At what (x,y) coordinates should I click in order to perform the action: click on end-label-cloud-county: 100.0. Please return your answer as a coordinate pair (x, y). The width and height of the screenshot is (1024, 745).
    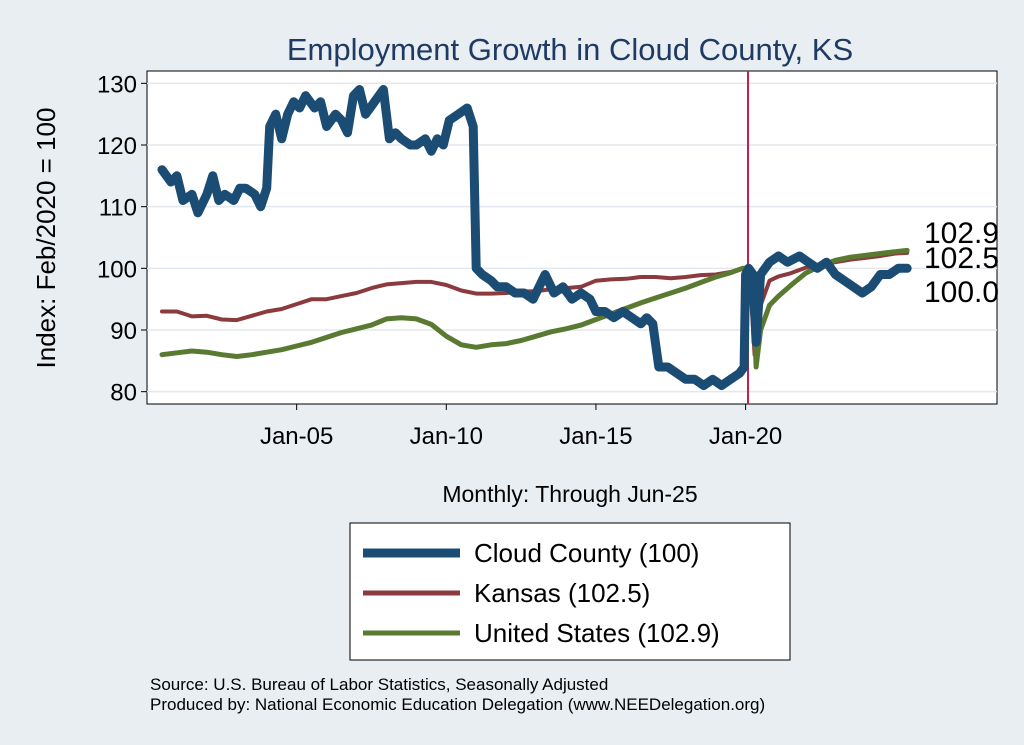
    Looking at the image, I should click on (961, 292).